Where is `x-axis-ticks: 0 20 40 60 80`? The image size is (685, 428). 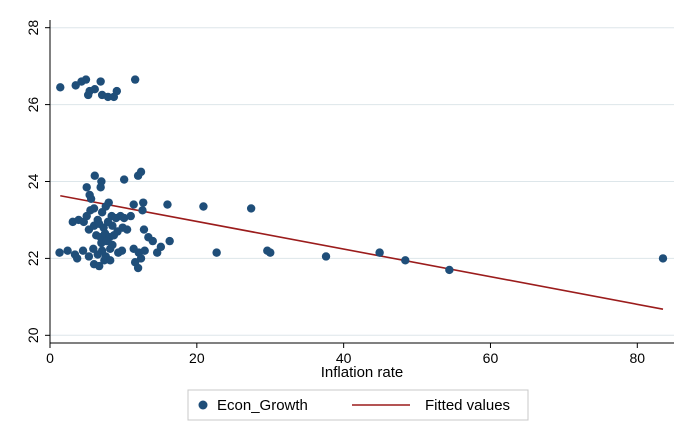
x-axis-ticks: 0 20 40 60 80 is located at coordinates (345, 354).